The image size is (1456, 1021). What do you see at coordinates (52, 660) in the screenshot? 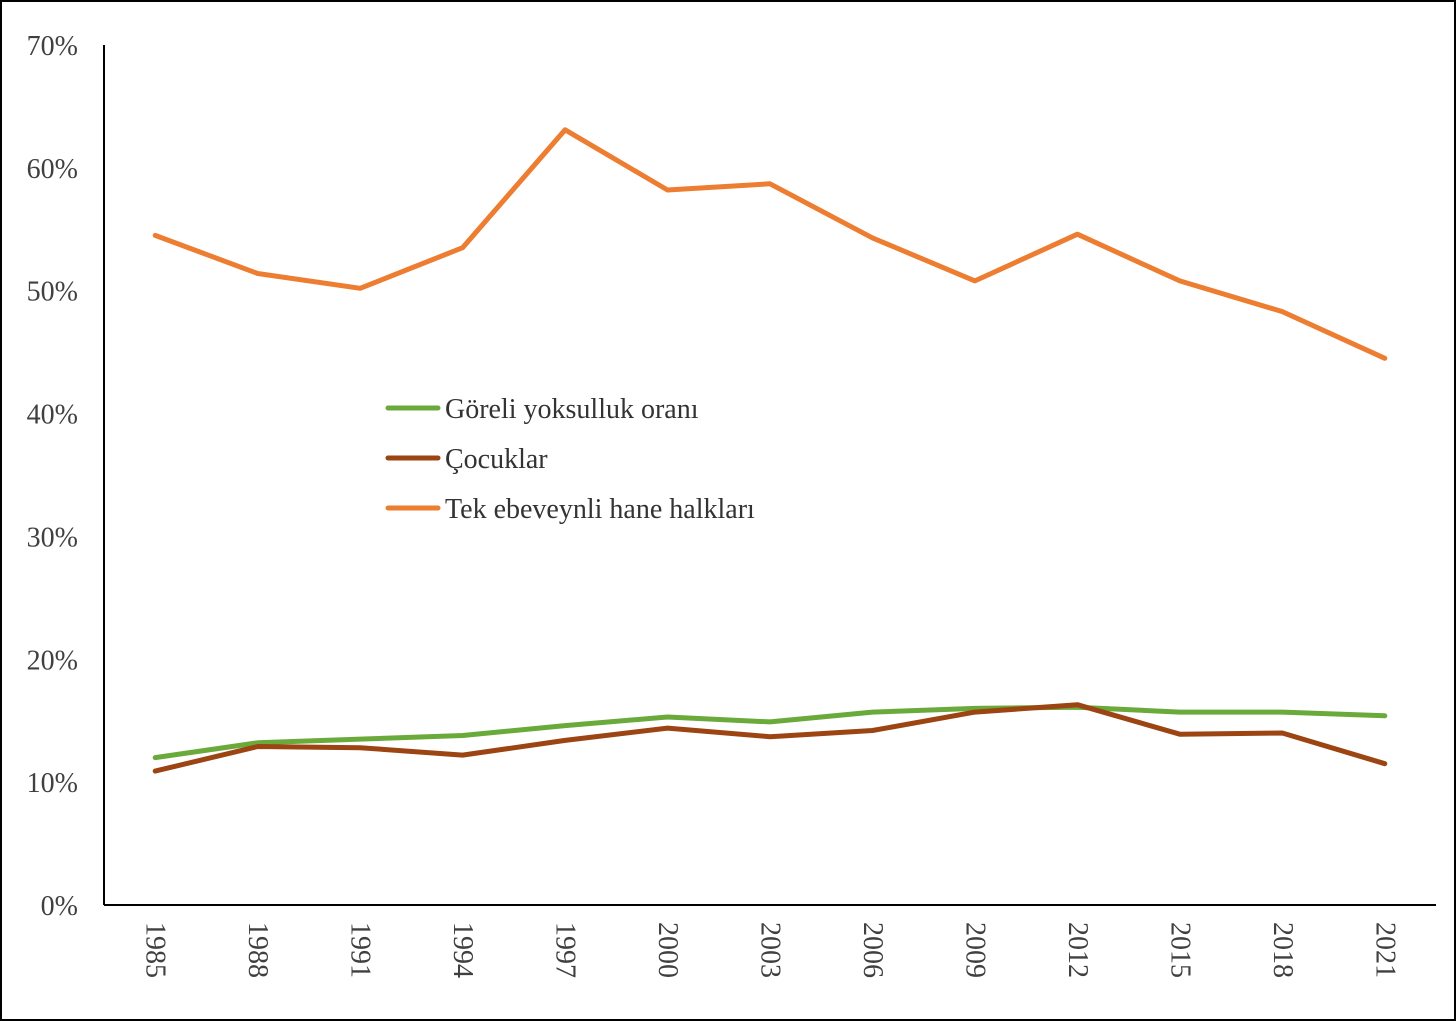
I see `y-tick-label: 20%` at bounding box center [52, 660].